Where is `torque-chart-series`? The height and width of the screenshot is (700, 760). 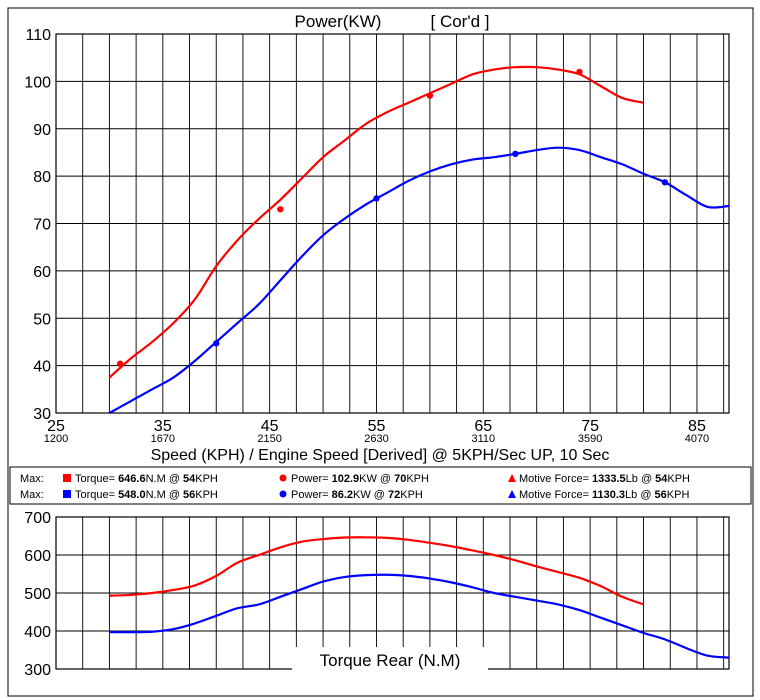 torque-chart-series is located at coordinates (419, 597).